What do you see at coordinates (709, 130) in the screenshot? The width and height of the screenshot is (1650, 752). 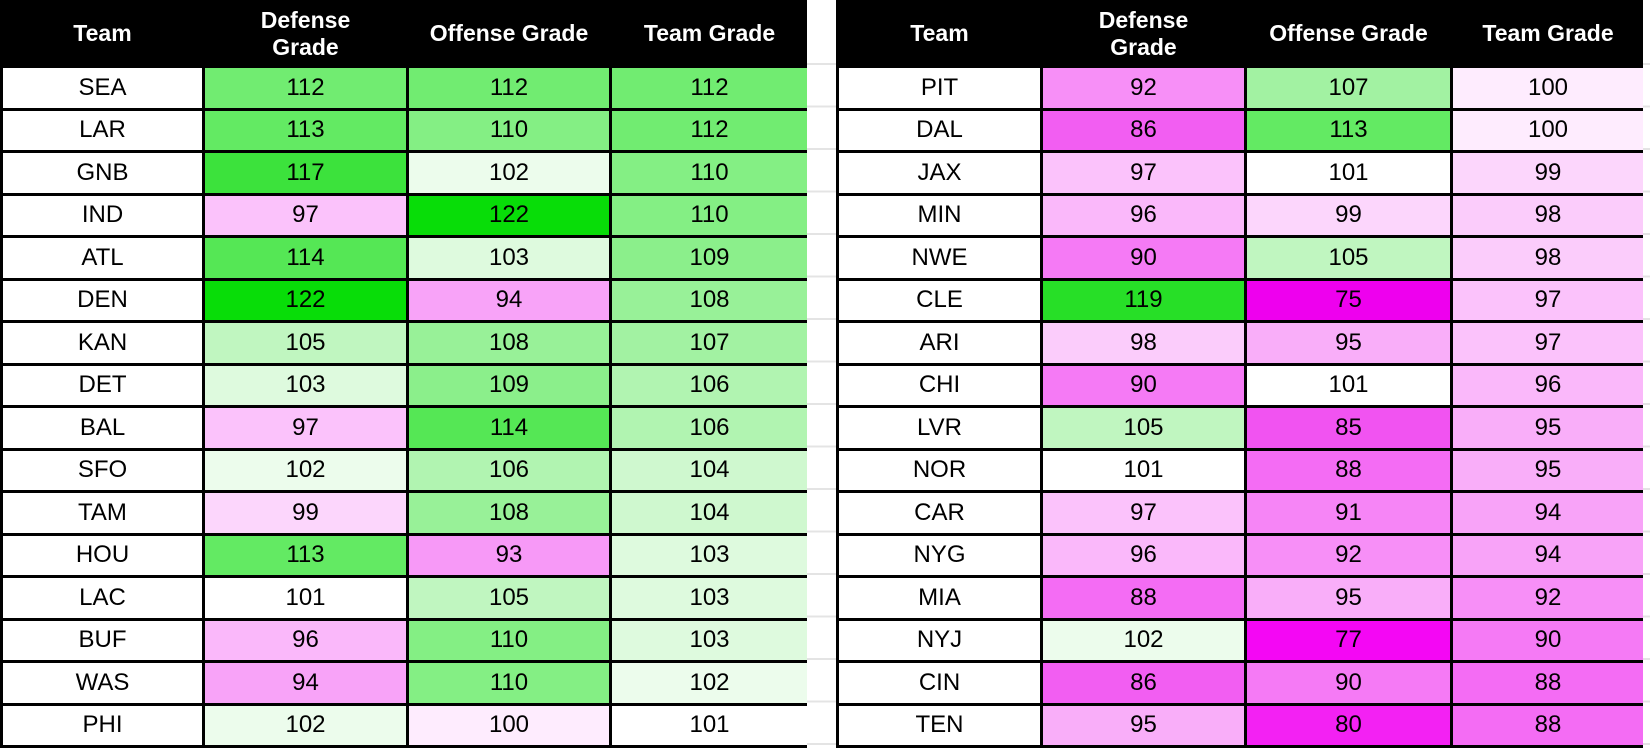 I see `team-grade-cell: 112` at bounding box center [709, 130].